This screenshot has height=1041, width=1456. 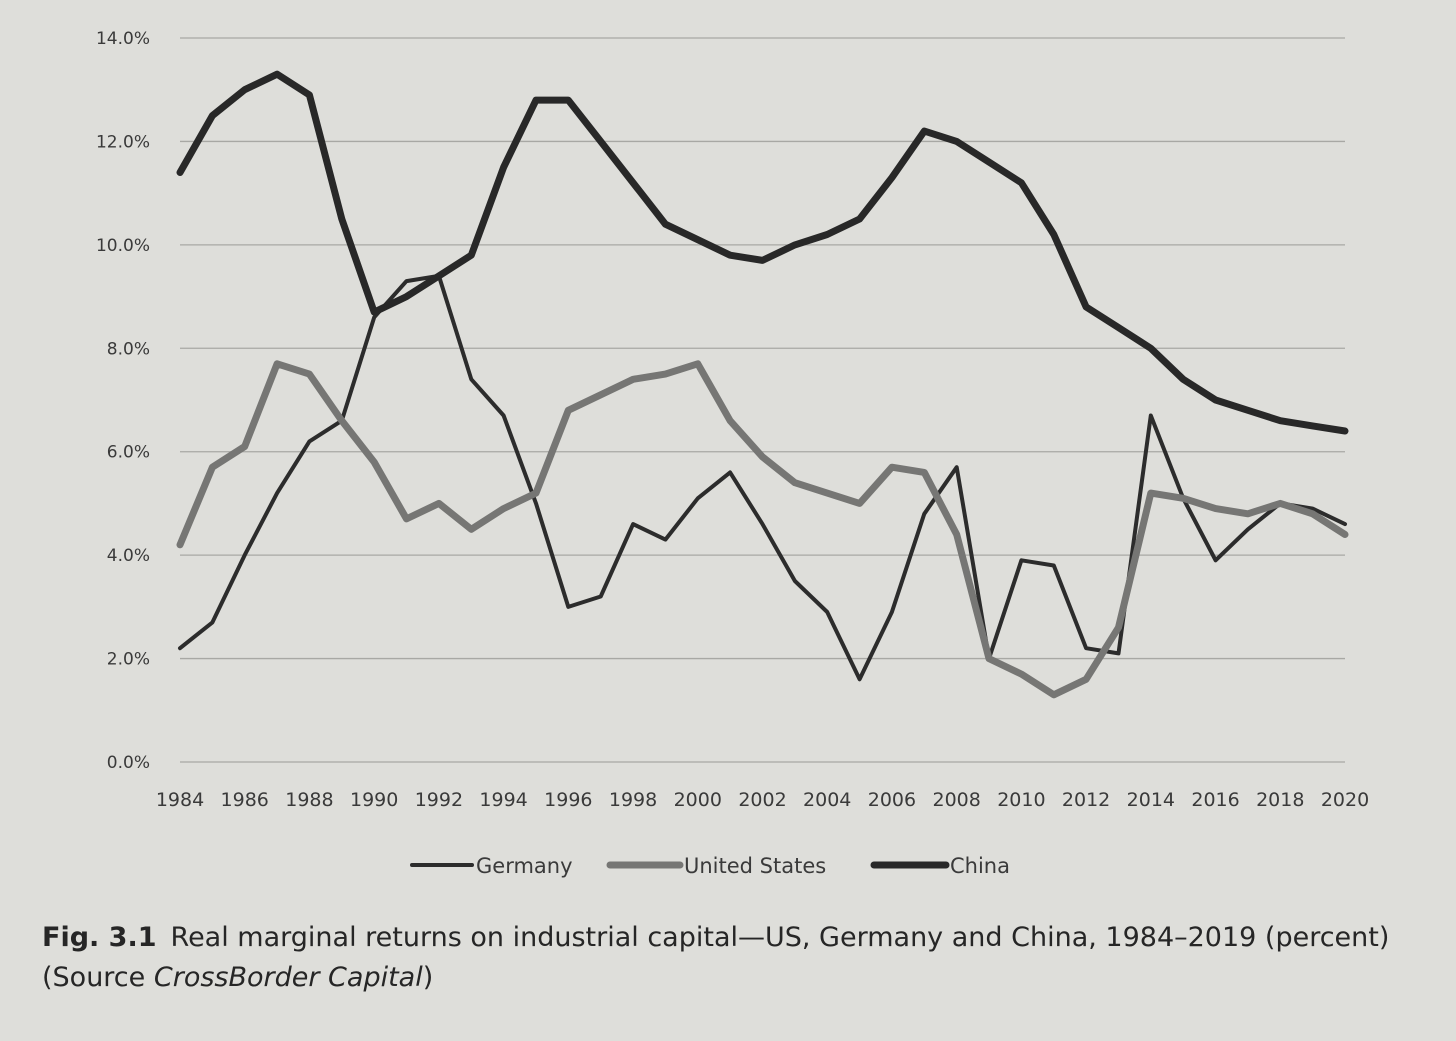 What do you see at coordinates (1215, 800) in the screenshot?
I see `x-tick-label: 2016` at bounding box center [1215, 800].